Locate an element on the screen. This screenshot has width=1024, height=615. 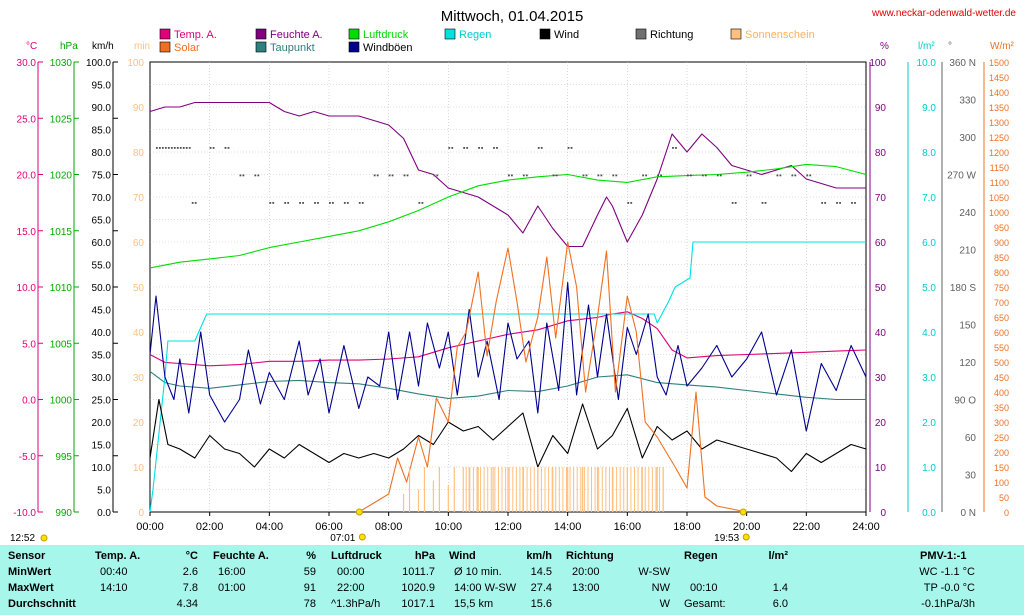
chart-title: Mittwoch, 01.04.2015 is located at coordinates (512, 16).